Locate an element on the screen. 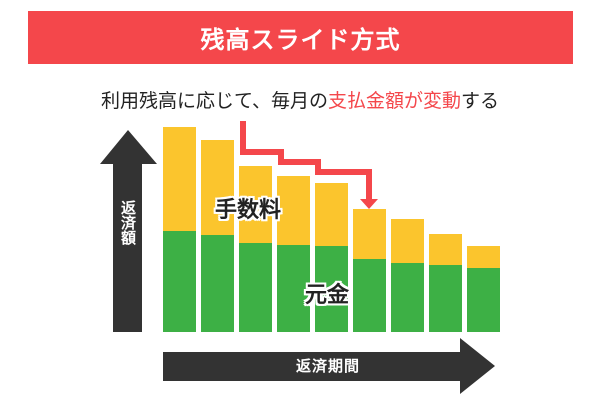 This screenshot has width=600, height=405. x-axis-arrow is located at coordinates (329, 366).